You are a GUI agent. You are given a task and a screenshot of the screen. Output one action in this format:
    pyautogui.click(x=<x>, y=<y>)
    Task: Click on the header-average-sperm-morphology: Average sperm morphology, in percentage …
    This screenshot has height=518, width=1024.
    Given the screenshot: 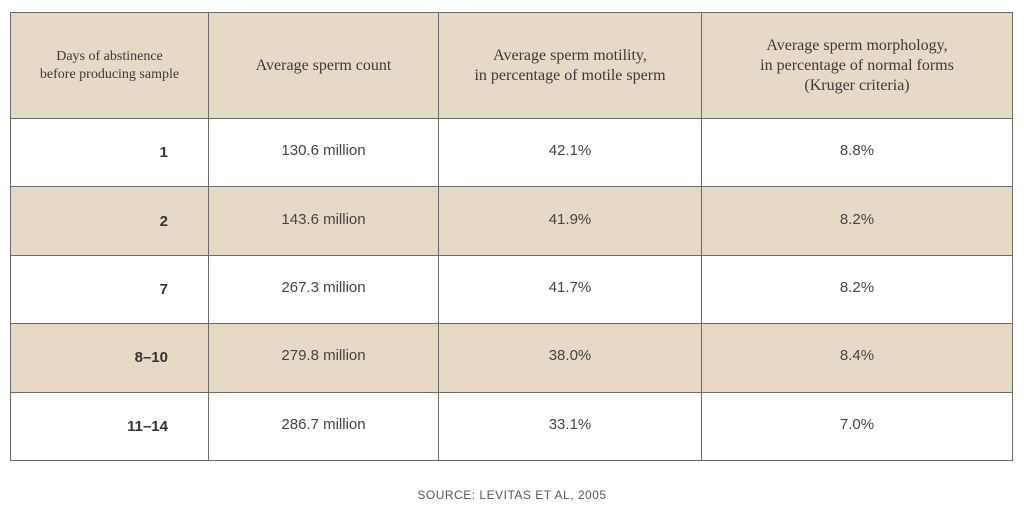 What is the action you would take?
    pyautogui.click(x=857, y=65)
    